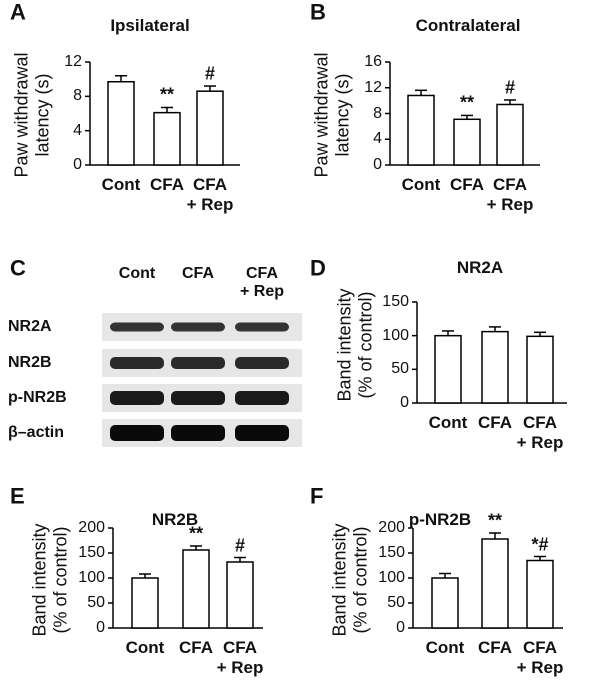 This screenshot has height=694, width=600. Describe the element at coordinates (468, 26) in the screenshot. I see `chart-title: Contralateral` at that location.